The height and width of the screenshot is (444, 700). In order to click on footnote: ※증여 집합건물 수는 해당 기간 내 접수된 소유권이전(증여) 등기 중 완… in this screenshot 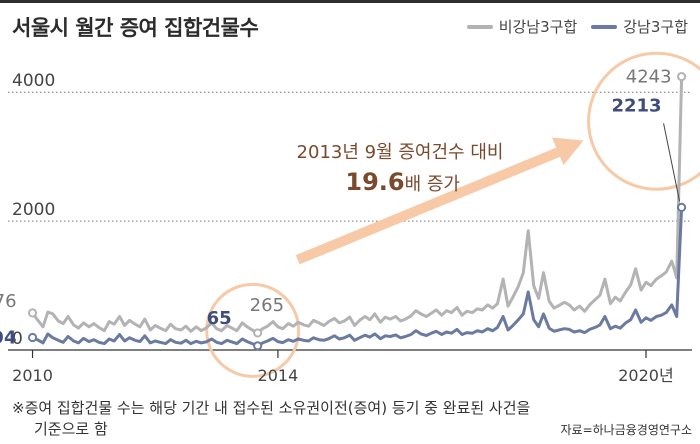, I will do `click(332, 419)`.